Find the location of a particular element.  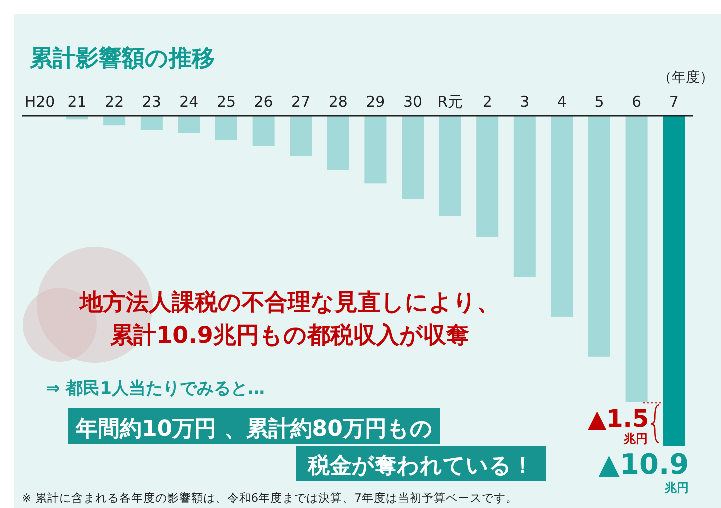

x-tick-label: 26 is located at coordinates (264, 102).